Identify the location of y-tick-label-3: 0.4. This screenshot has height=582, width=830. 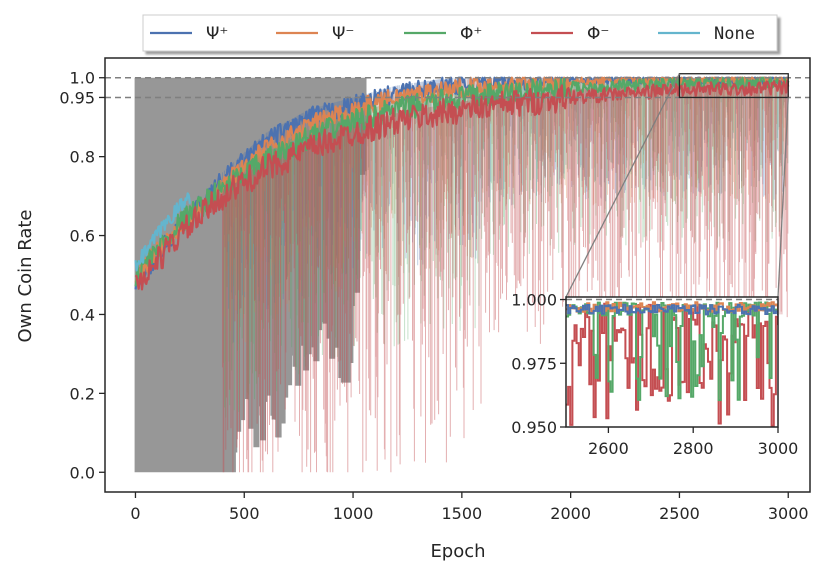
(82, 314).